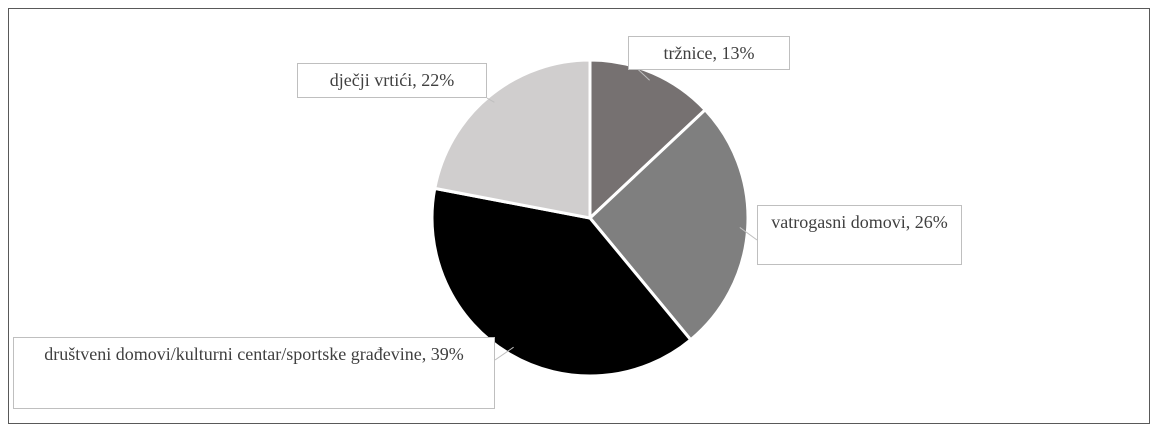 The height and width of the screenshot is (432, 1158). What do you see at coordinates (859, 235) in the screenshot?
I see `data-label: vatrogasni domovi, 26%` at bounding box center [859, 235].